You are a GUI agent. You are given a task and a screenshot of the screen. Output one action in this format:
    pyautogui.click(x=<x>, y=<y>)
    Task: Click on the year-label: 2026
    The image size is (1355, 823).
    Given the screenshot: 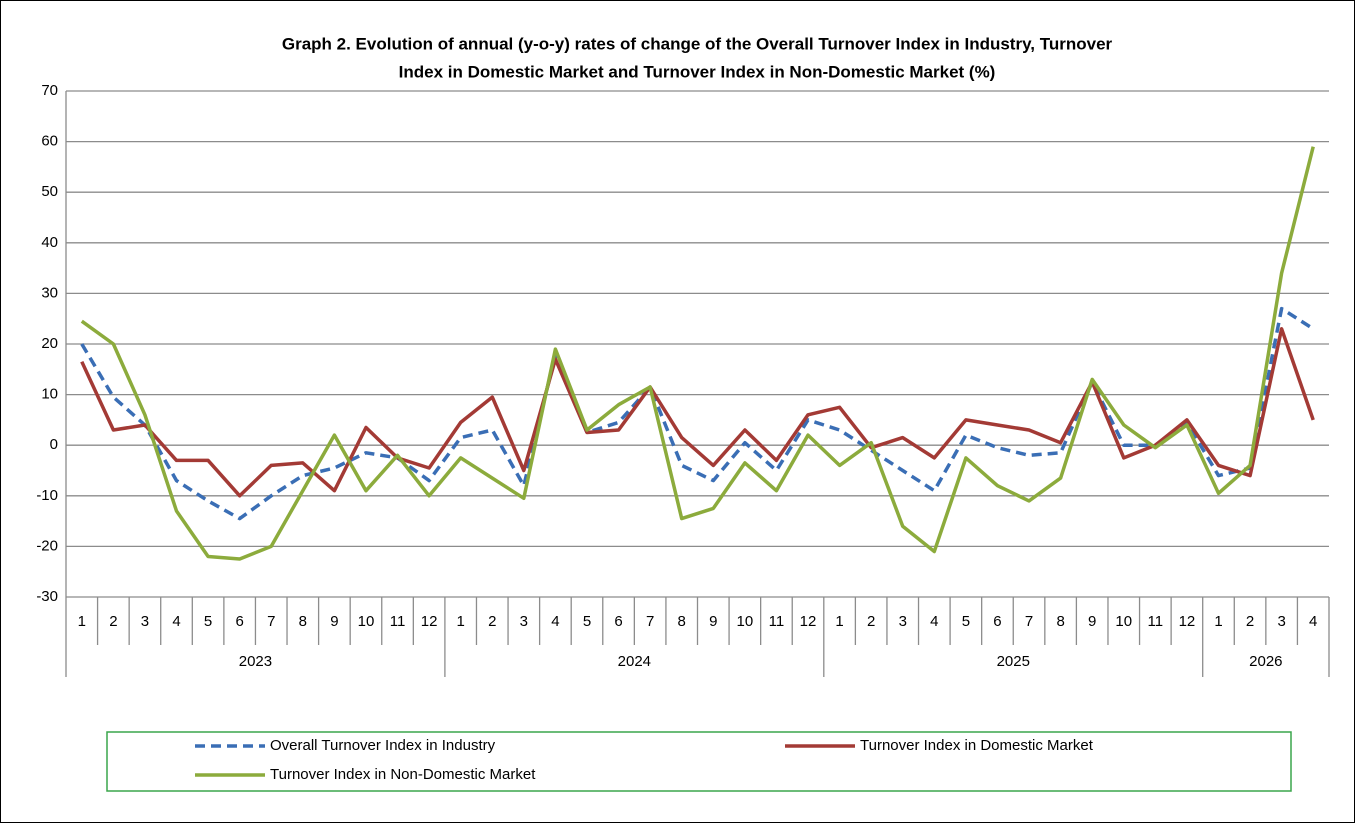 What is the action you would take?
    pyautogui.click(x=1265, y=661)
    